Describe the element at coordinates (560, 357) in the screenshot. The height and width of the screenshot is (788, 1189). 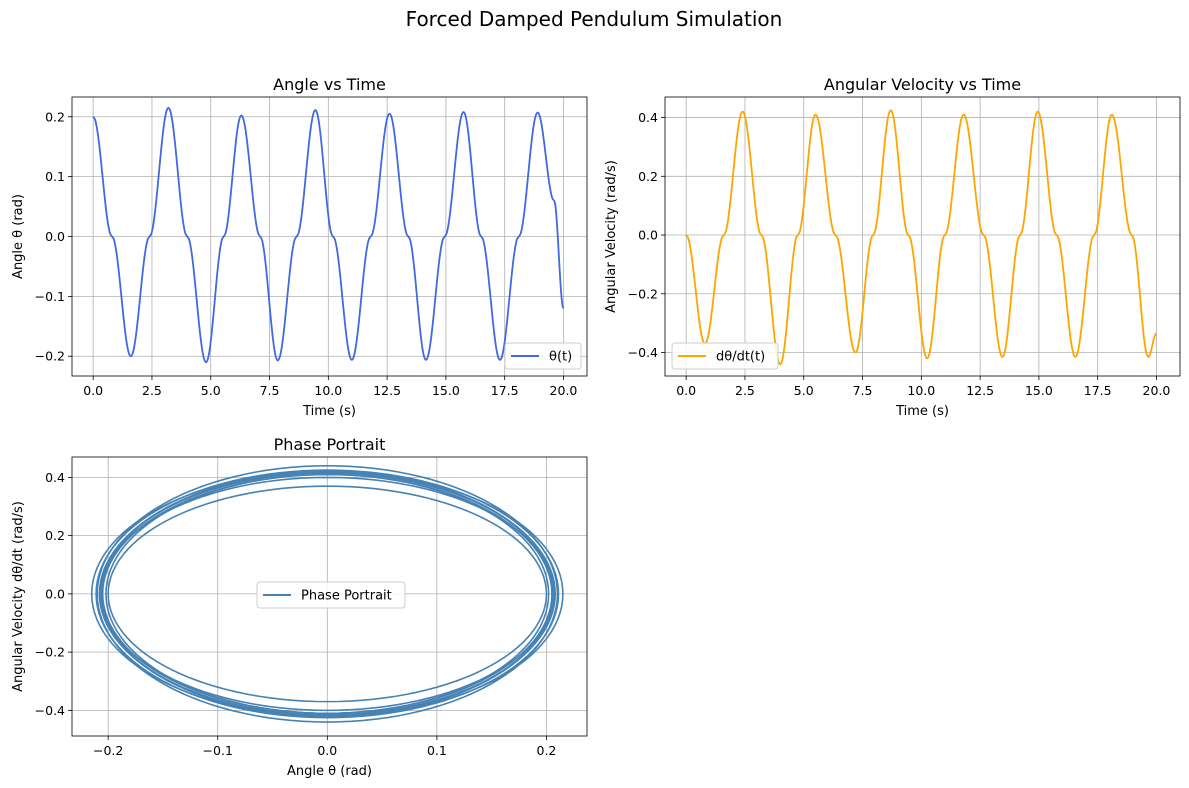
I see `legend-label: θ(t)` at that location.